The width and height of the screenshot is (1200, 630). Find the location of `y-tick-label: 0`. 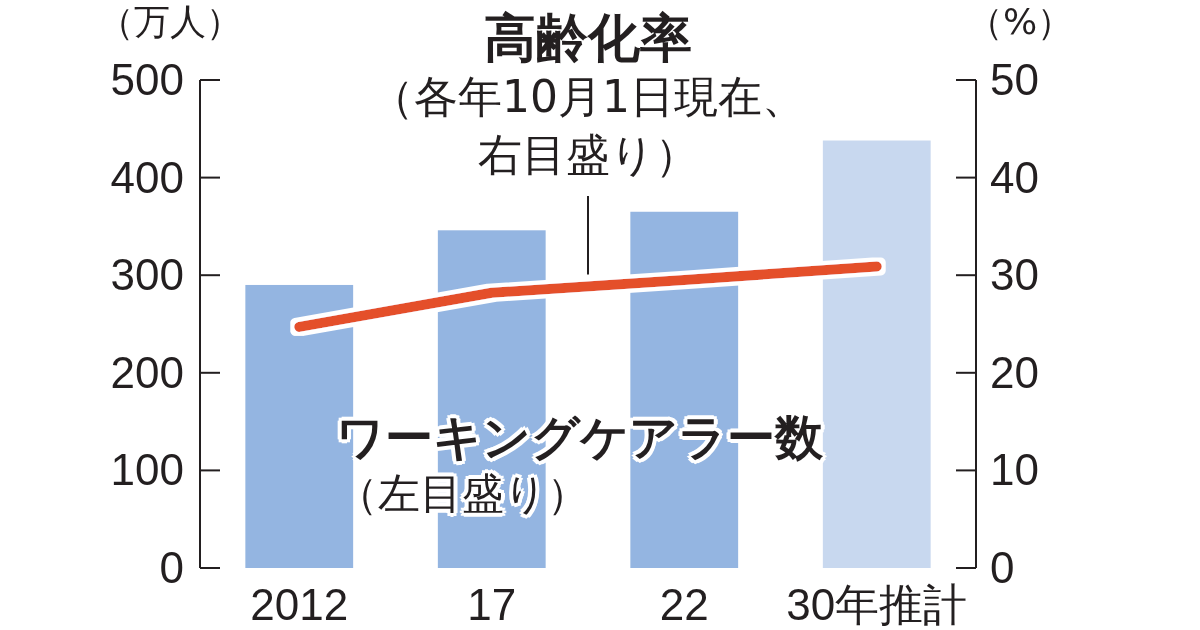

y-tick-label: 0 is located at coordinates (171, 567).